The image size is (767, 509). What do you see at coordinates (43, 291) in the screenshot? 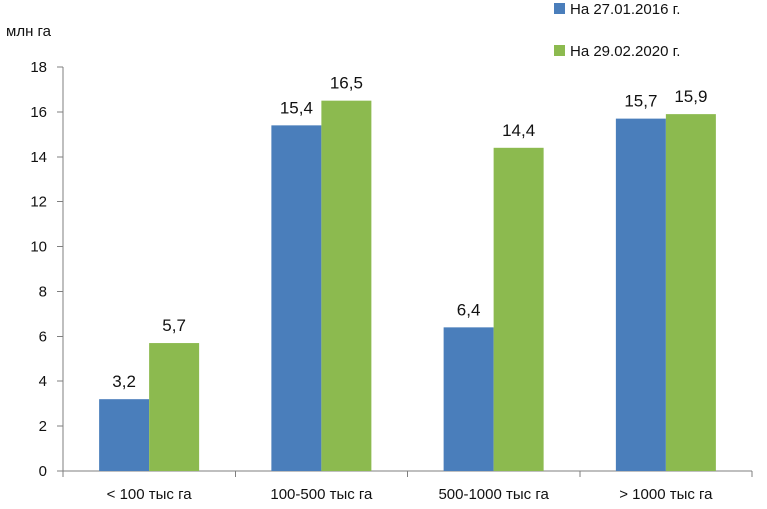
I see `y-tick-label: 8` at bounding box center [43, 291].